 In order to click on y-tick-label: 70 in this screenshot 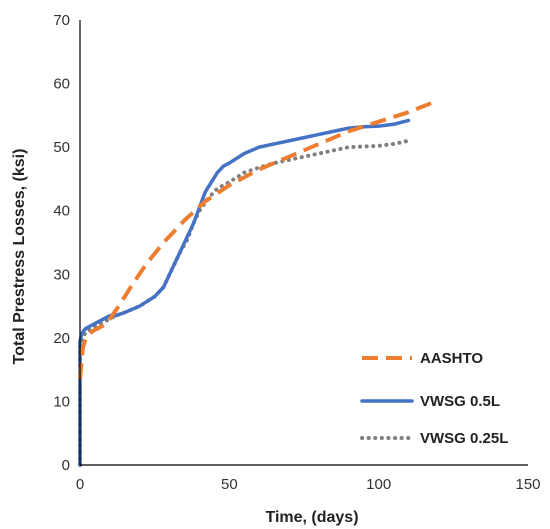, I will do `click(61, 20)`.